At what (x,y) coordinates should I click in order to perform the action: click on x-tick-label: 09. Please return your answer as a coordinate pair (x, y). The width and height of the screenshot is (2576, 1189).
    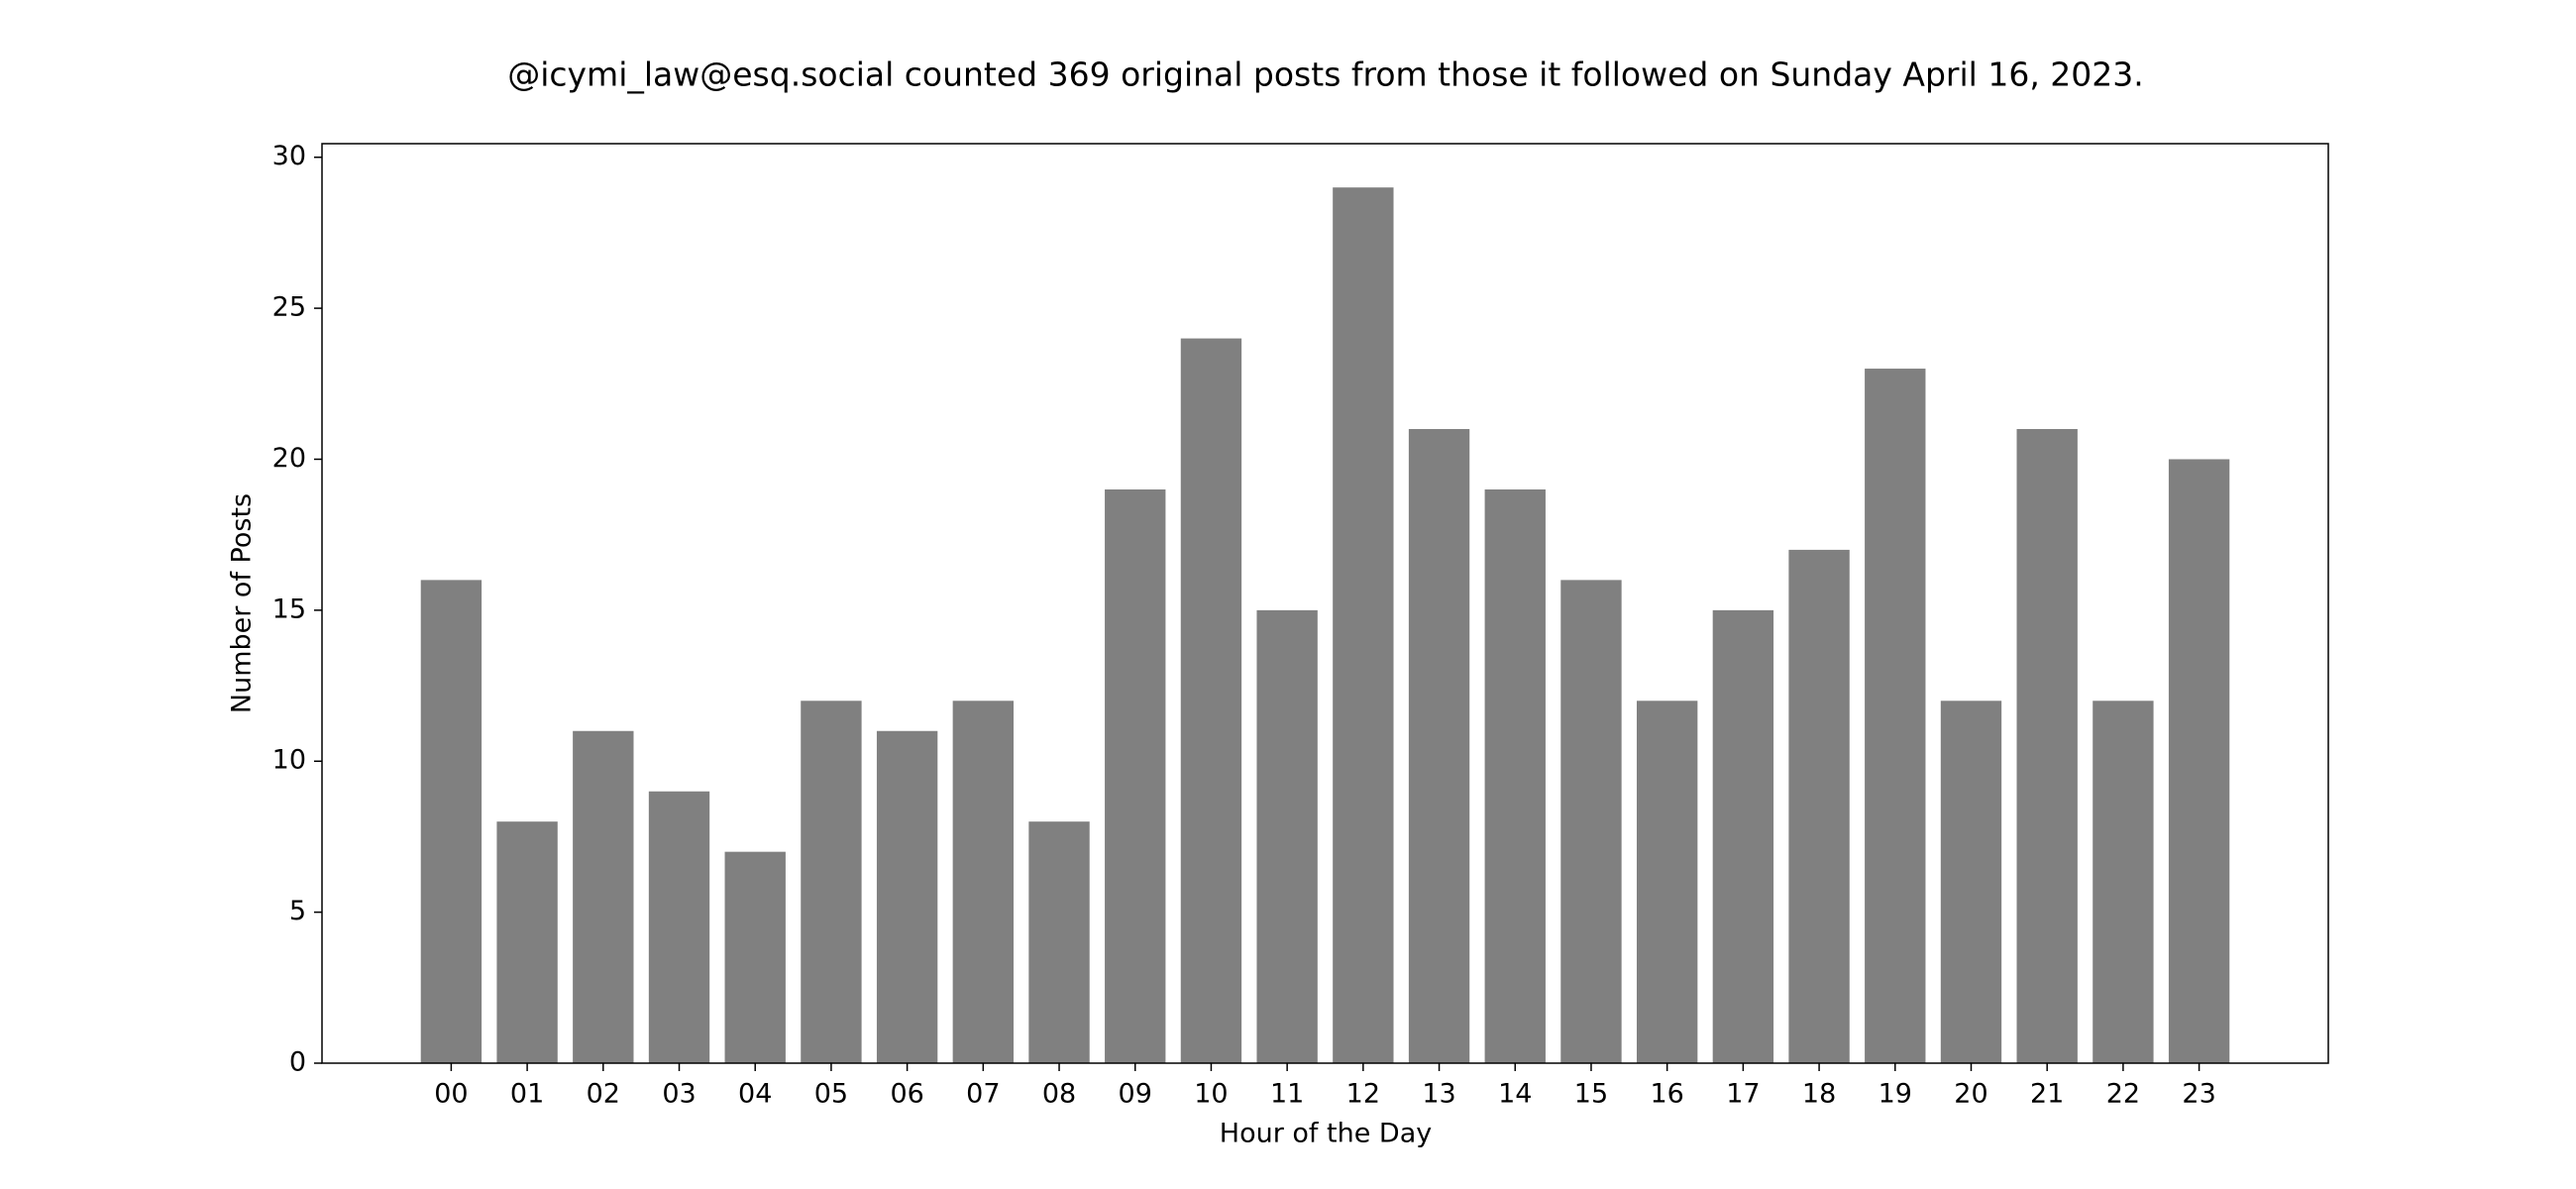
    Looking at the image, I should click on (1135, 1094).